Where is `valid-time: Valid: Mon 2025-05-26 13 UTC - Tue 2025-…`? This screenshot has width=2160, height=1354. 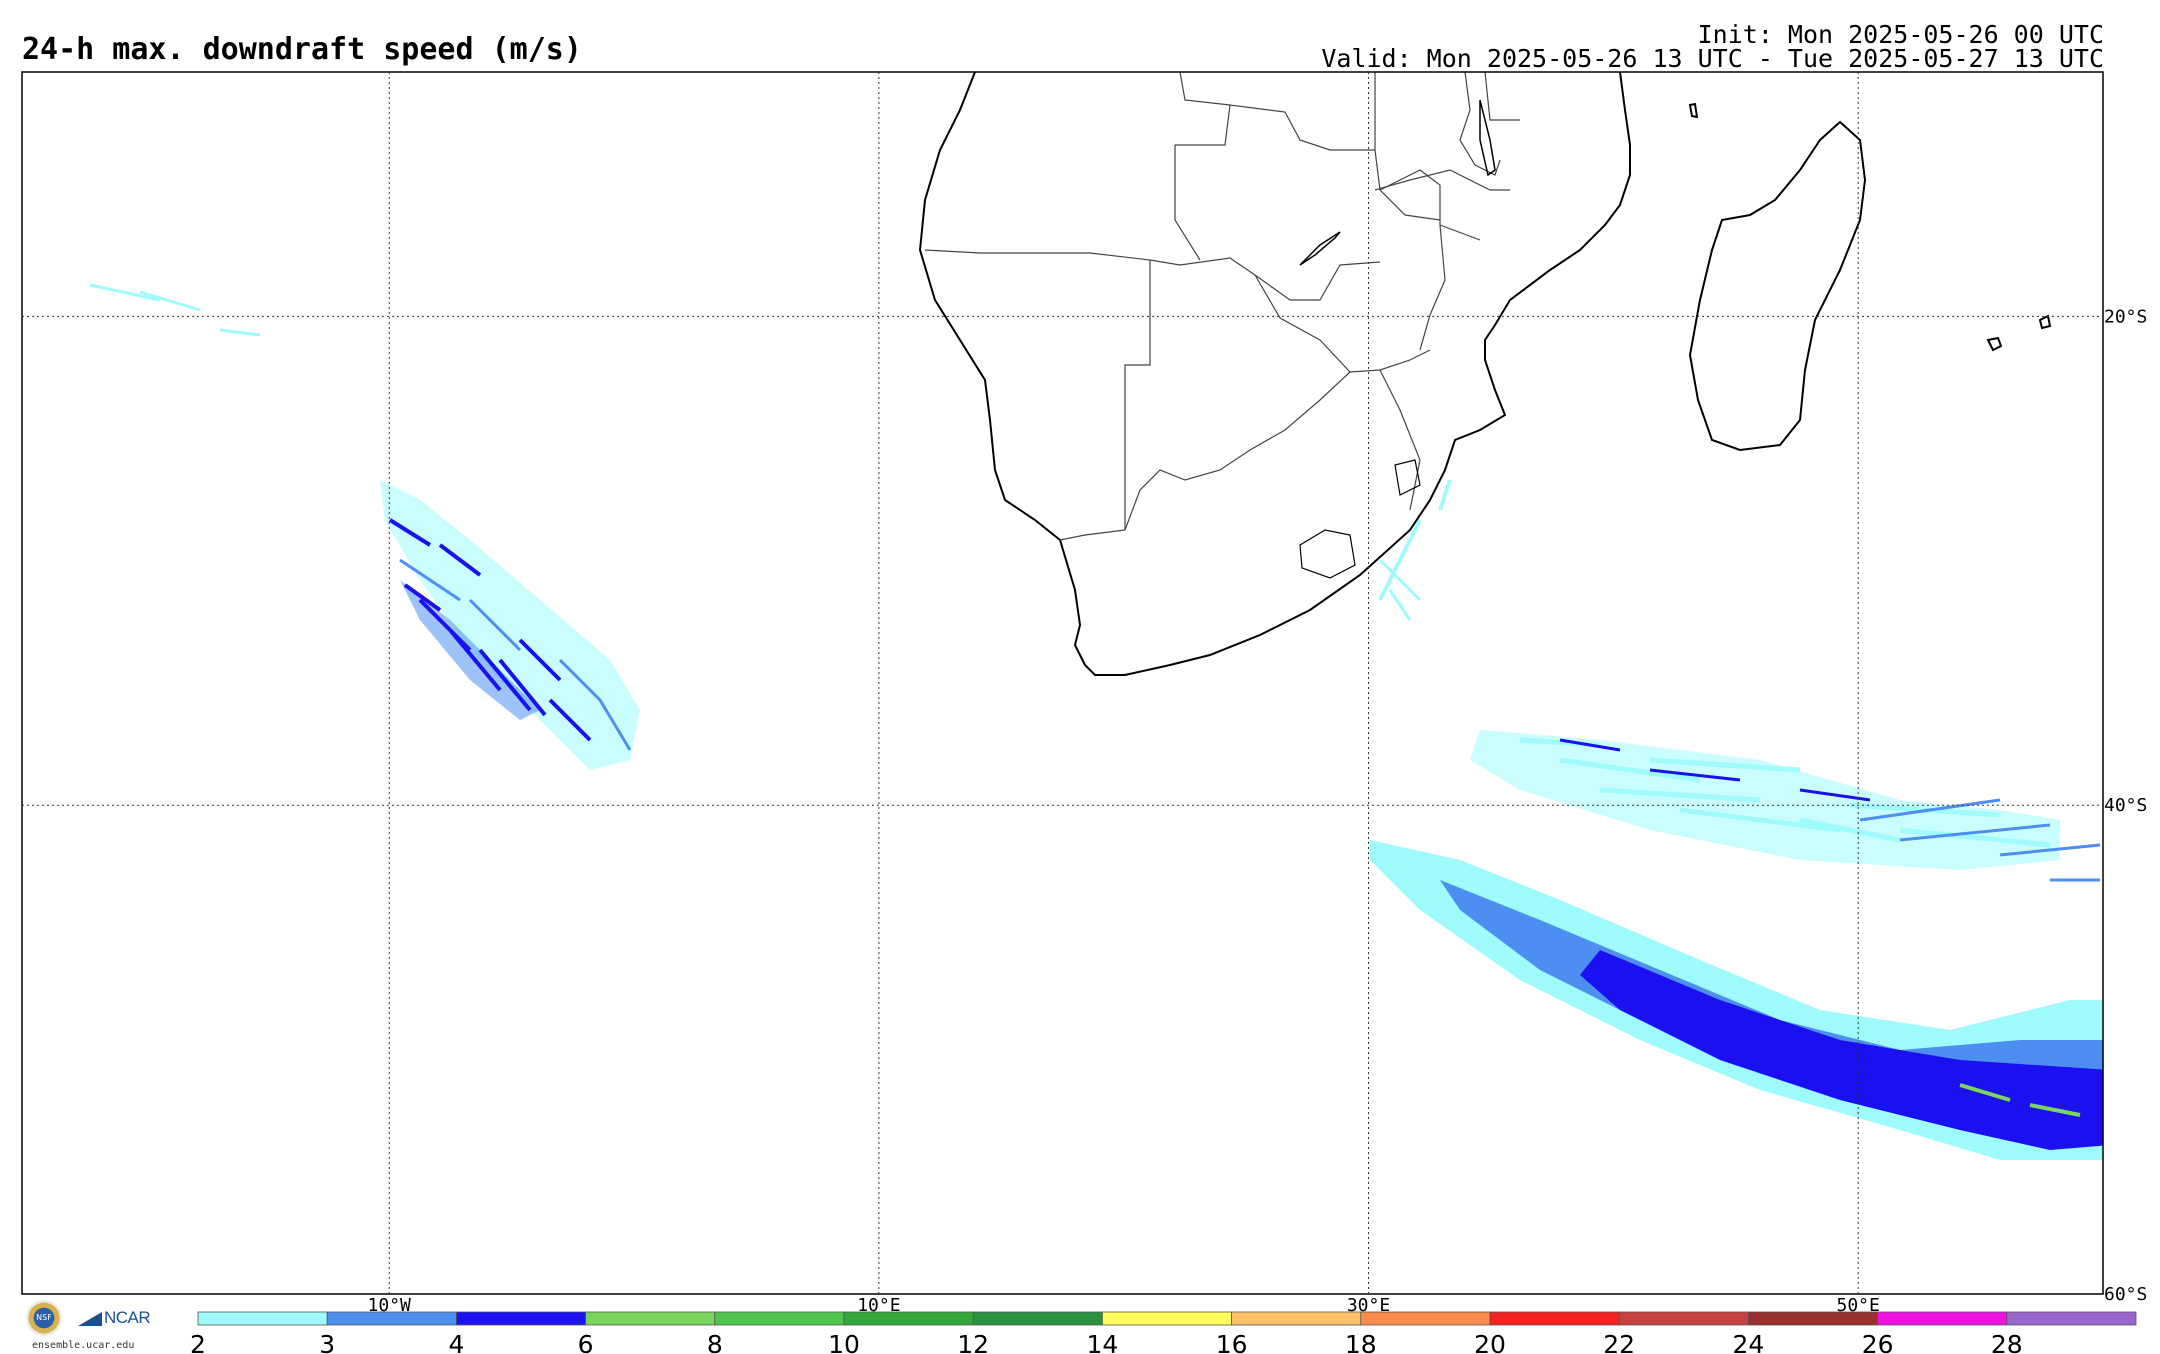 valid-time: Valid: Mon 2025-05-26 13 UTC - Tue 2025-… is located at coordinates (1712, 58).